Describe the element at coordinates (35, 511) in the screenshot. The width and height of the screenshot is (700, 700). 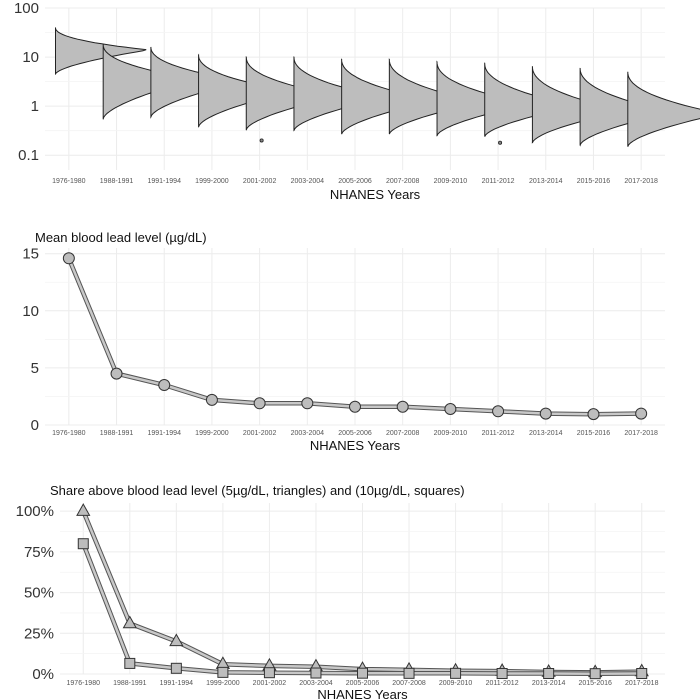
I see `y-tick-label: 100%` at that location.